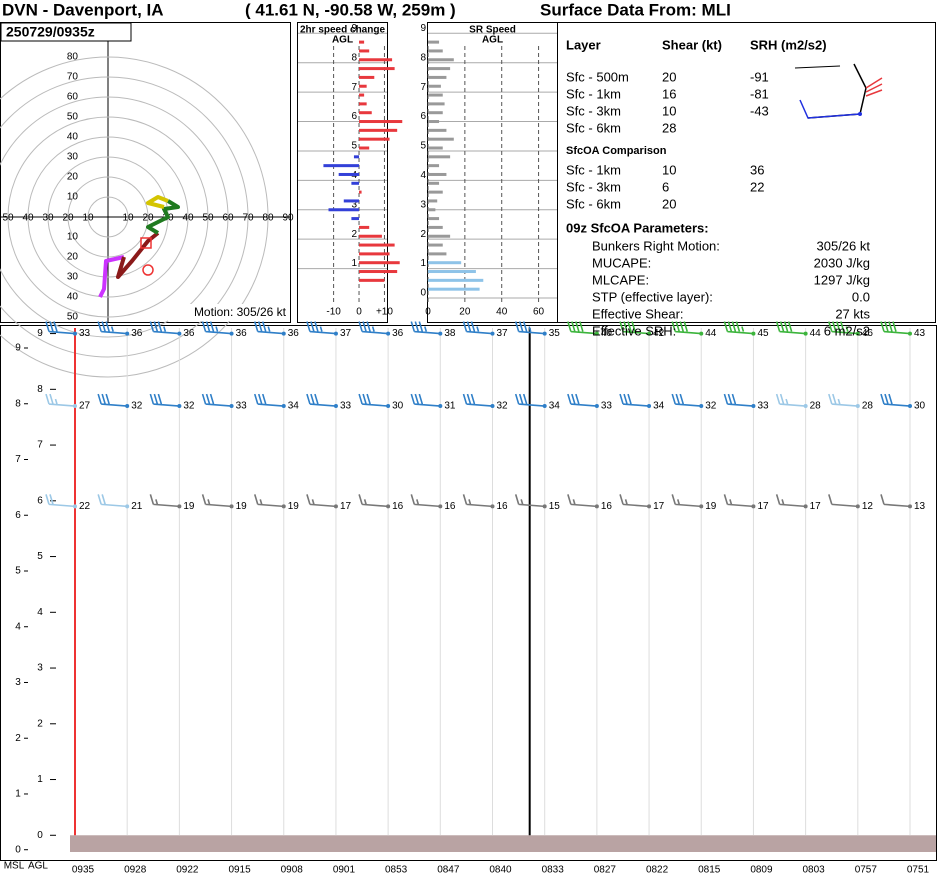 This screenshot has height=881, width=937. I want to click on x-tick-label: 0, so click(428, 312).